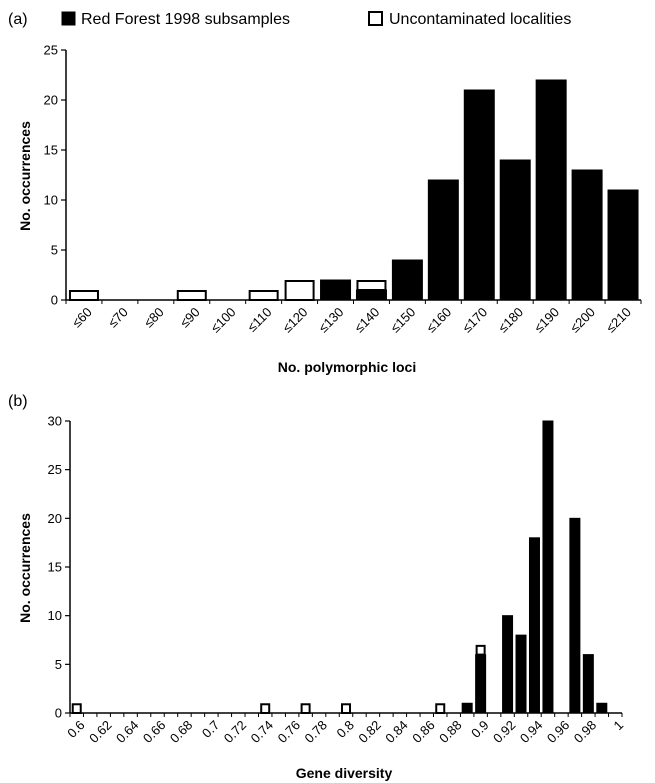 The image size is (655, 783). I want to click on x-tick-label: 0.98, so click(585, 731).